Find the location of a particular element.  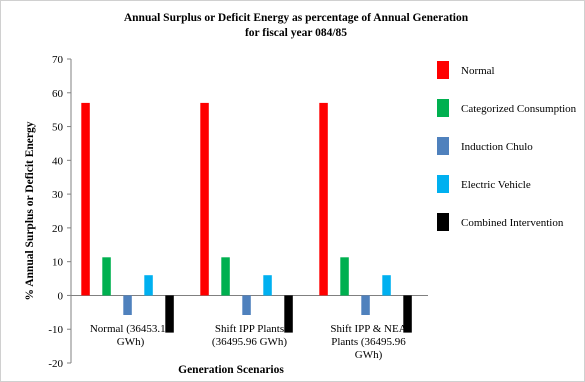

category-label-1: Shift IPP Plants is located at coordinates (249, 329).